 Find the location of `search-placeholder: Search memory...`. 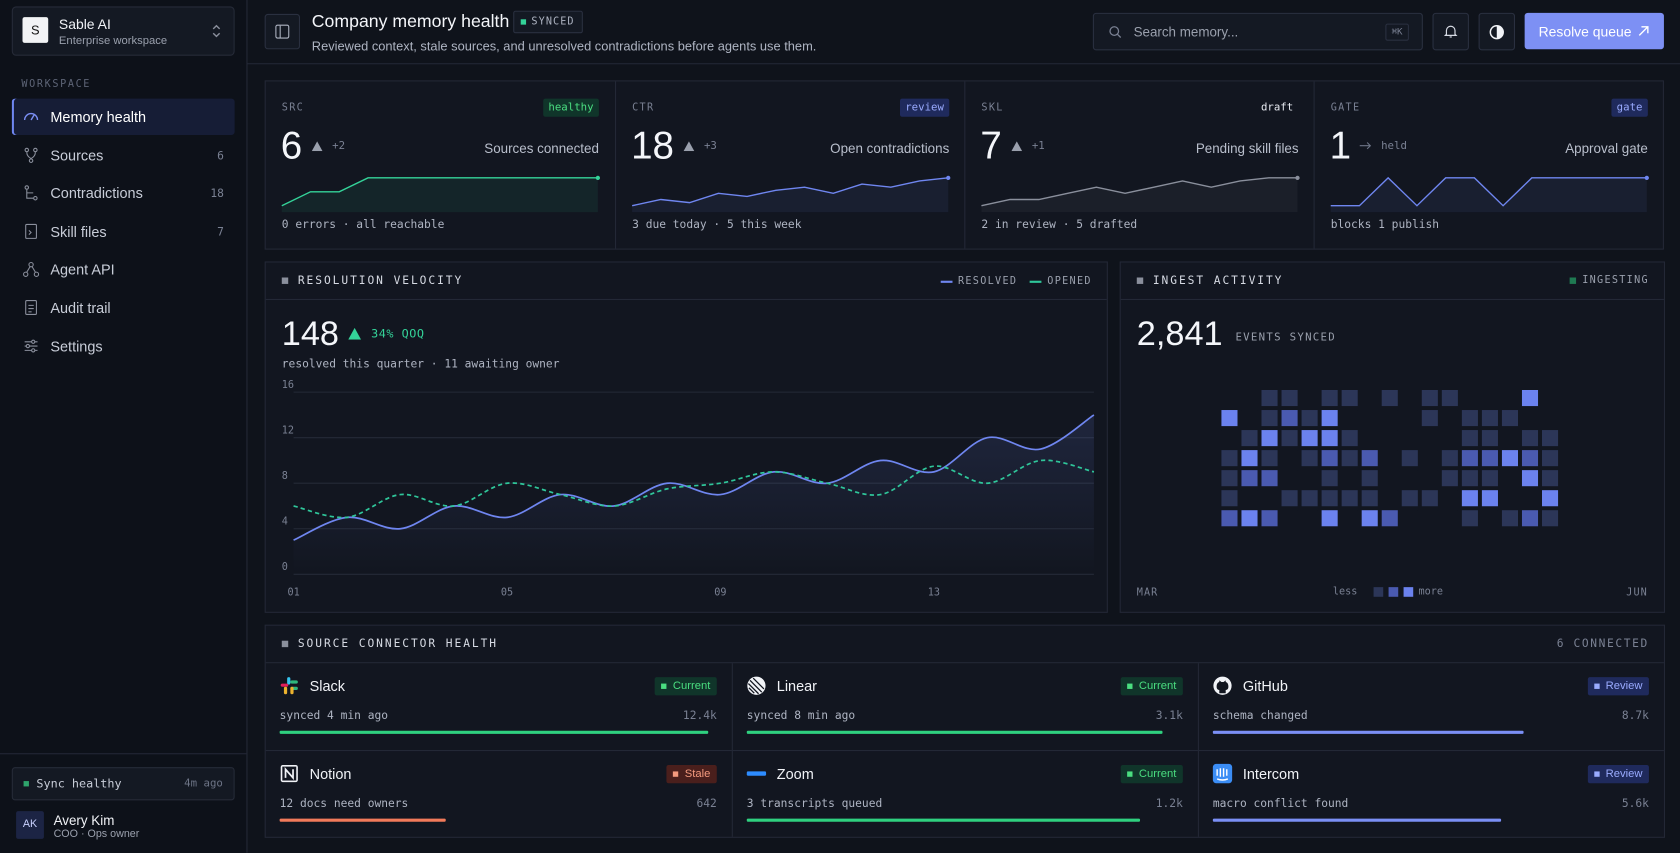

search-placeholder: Search memory... is located at coordinates (1186, 32).